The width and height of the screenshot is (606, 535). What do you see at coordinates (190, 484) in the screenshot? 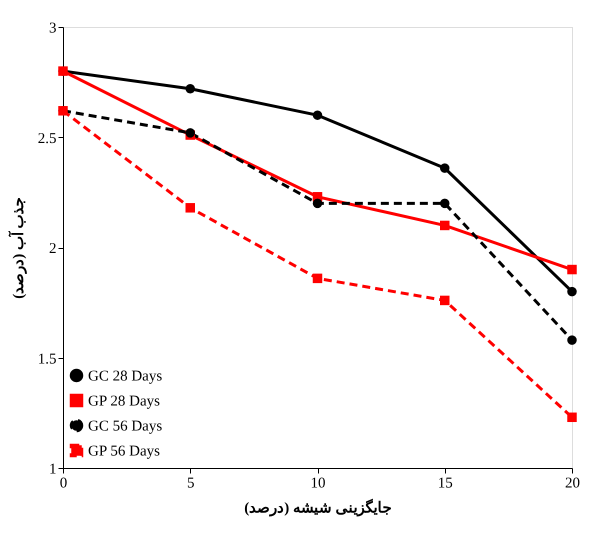
I see `x-tick-label: 5` at bounding box center [190, 484].